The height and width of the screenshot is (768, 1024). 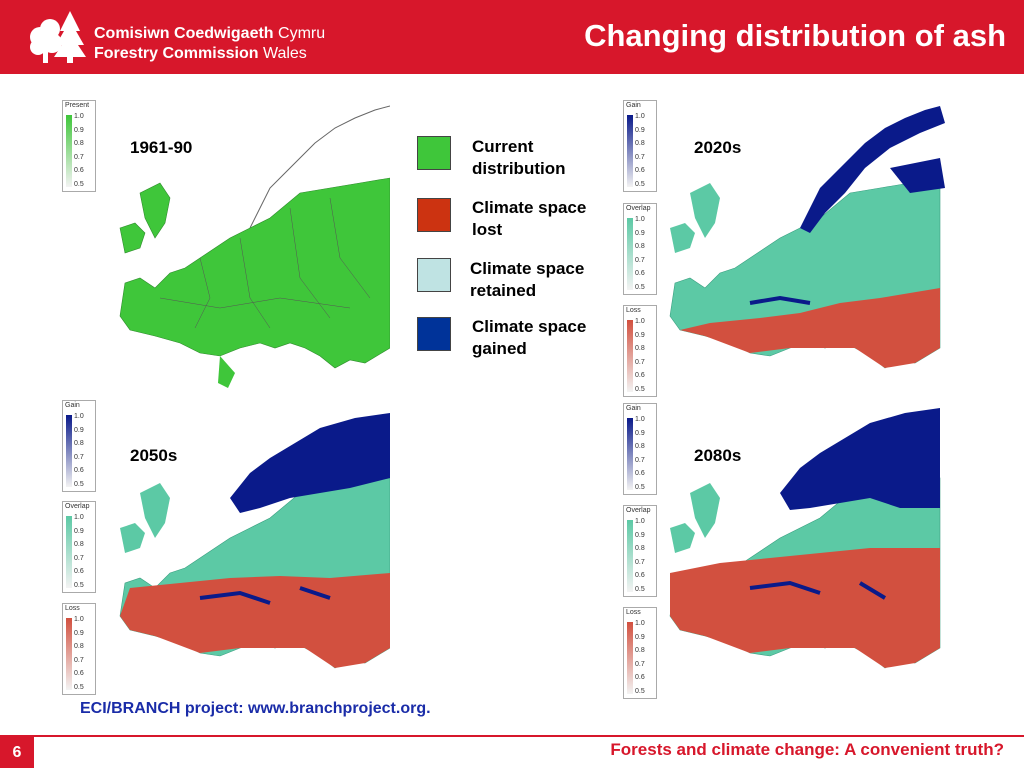 I want to click on legend-overlap-2080s: Overlap 1.0 0.9 0.8 0.7 0.6 0.5, so click(x=640, y=551).